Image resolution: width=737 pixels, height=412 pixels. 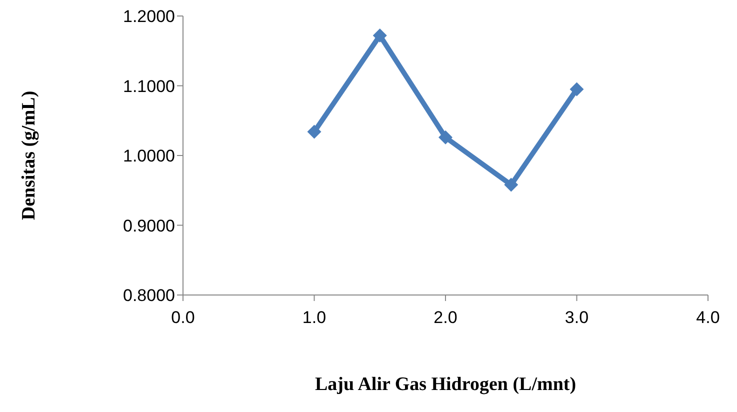 I want to click on y-tick-label: 0.9000, so click(x=149, y=226).